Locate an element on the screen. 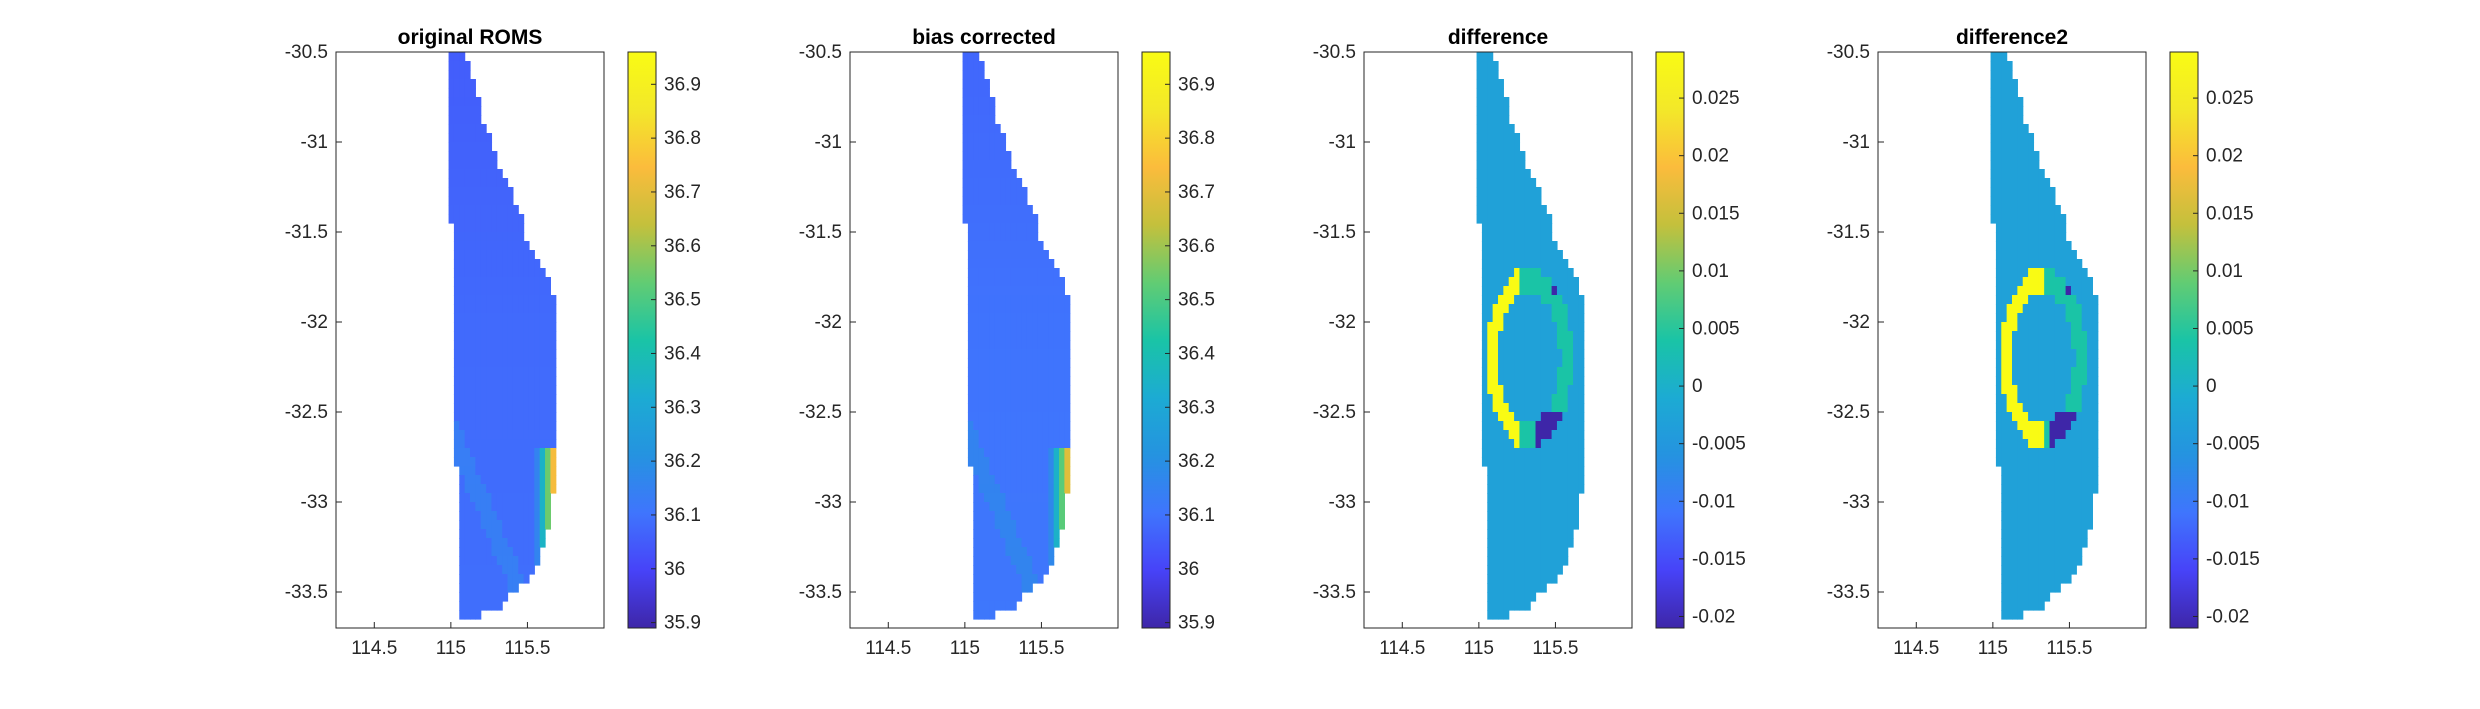 Image resolution: width=2480 pixels, height=709 pixels. y-tick-label: -31.5 is located at coordinates (1848, 232).